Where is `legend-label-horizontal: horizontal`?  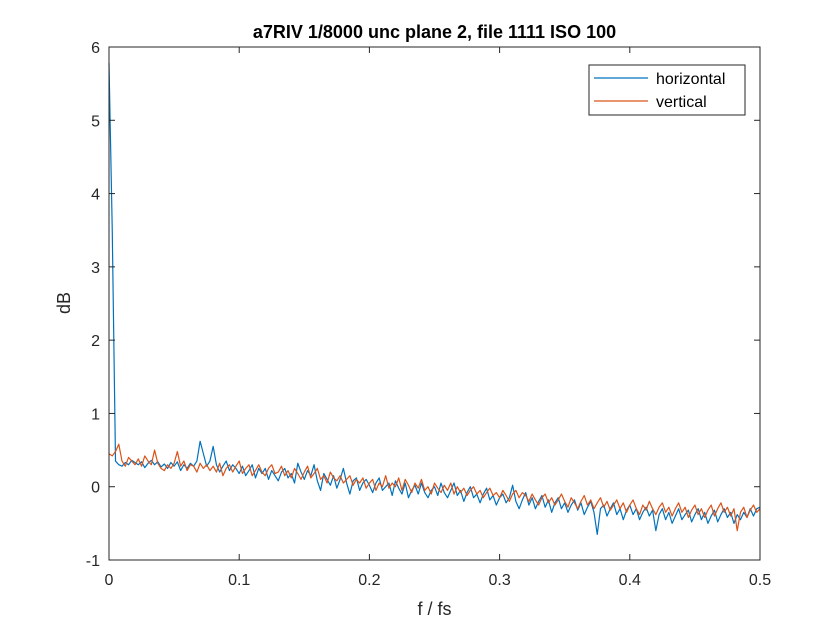 legend-label-horizontal: horizontal is located at coordinates (690, 79).